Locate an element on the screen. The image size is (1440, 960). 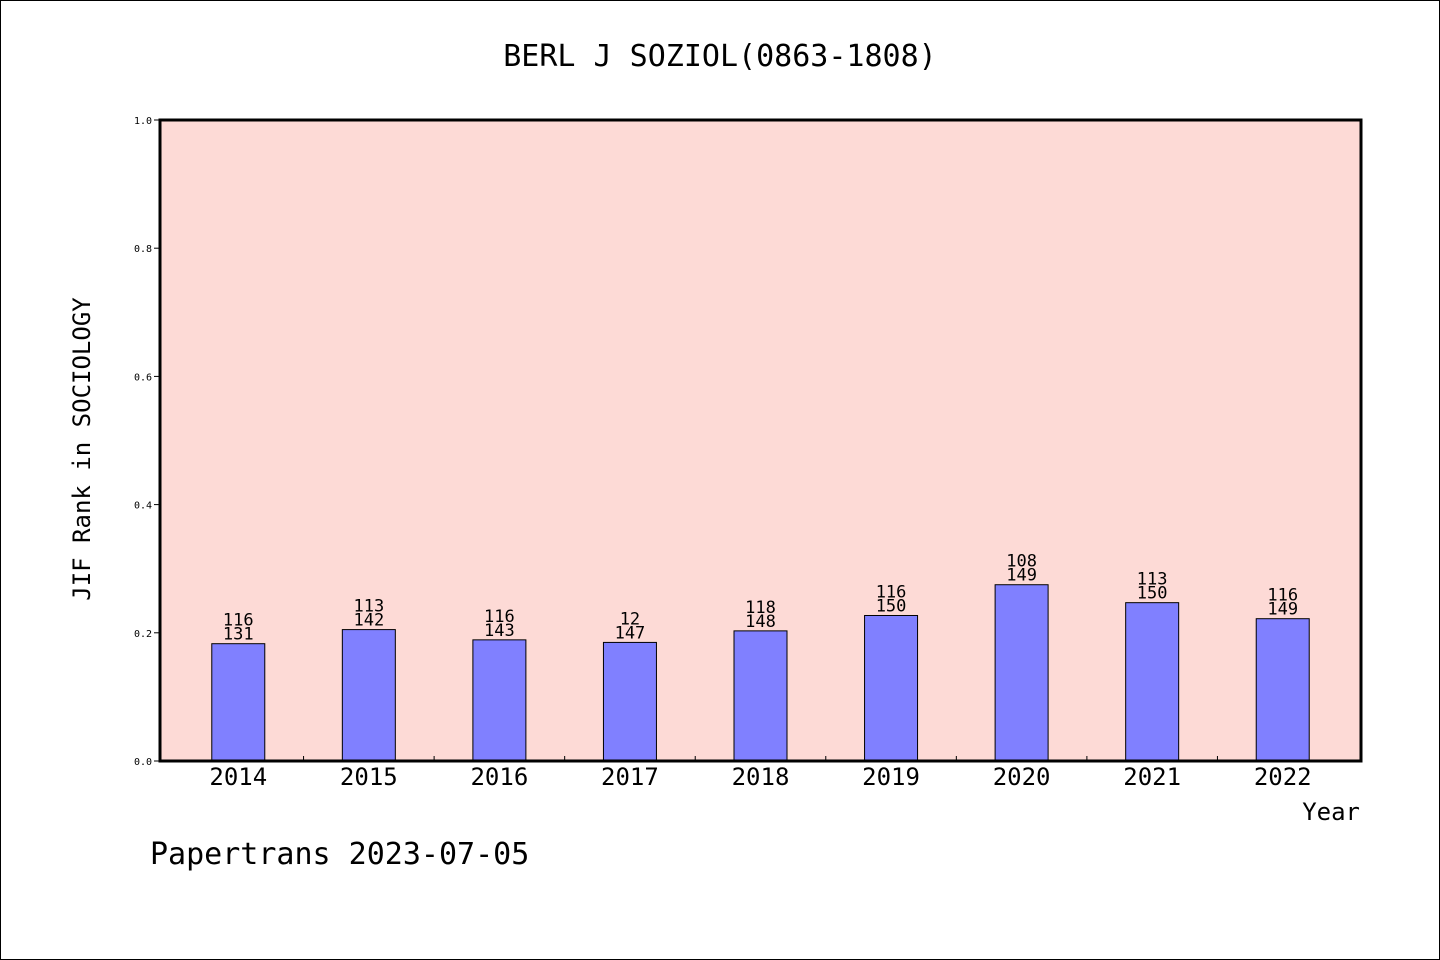
bar-total-label-2022: 149 is located at coordinates (1282, 610).